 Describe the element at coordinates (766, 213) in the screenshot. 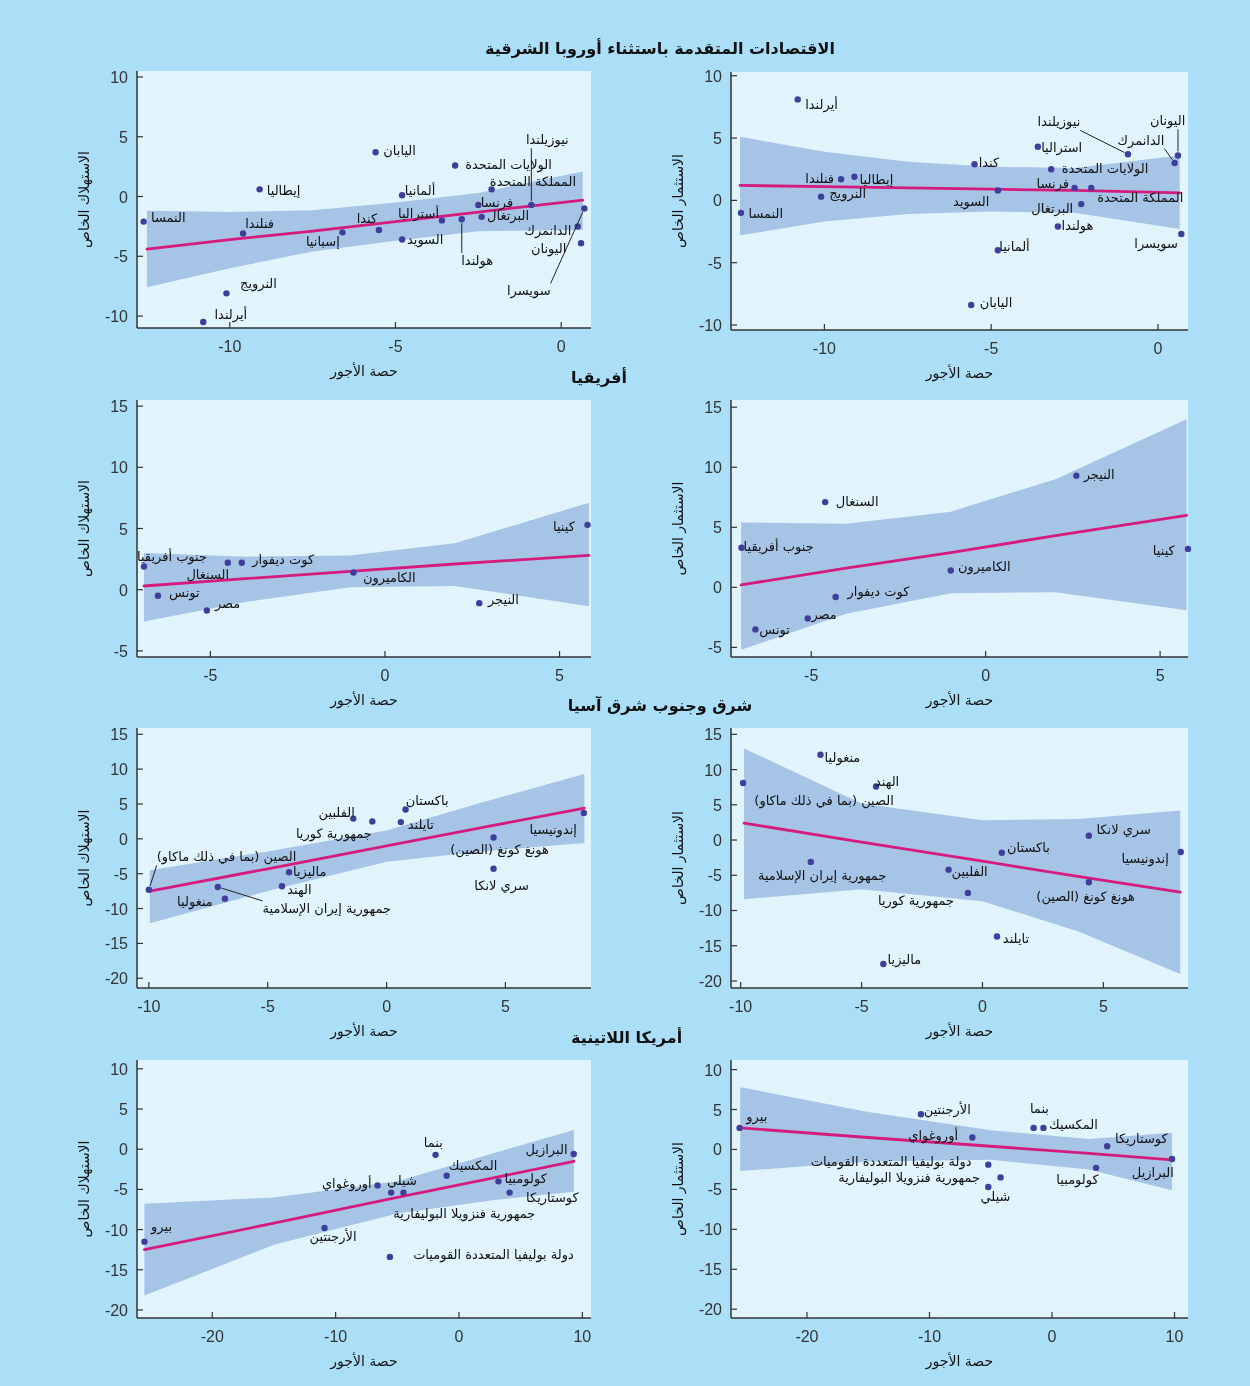

I see `annotation: النمسا` at that location.